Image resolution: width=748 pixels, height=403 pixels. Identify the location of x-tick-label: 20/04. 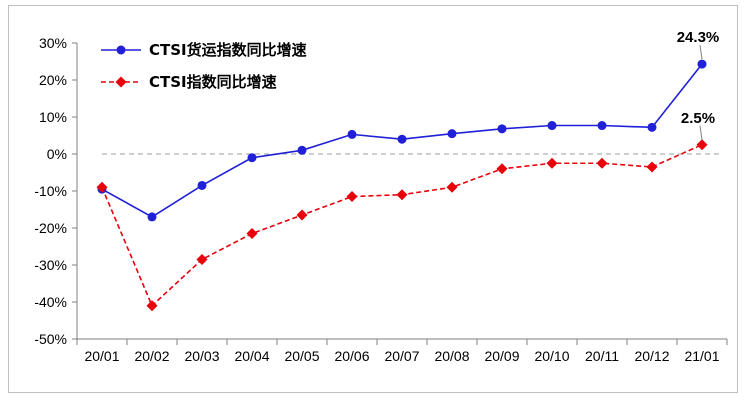
(251, 356).